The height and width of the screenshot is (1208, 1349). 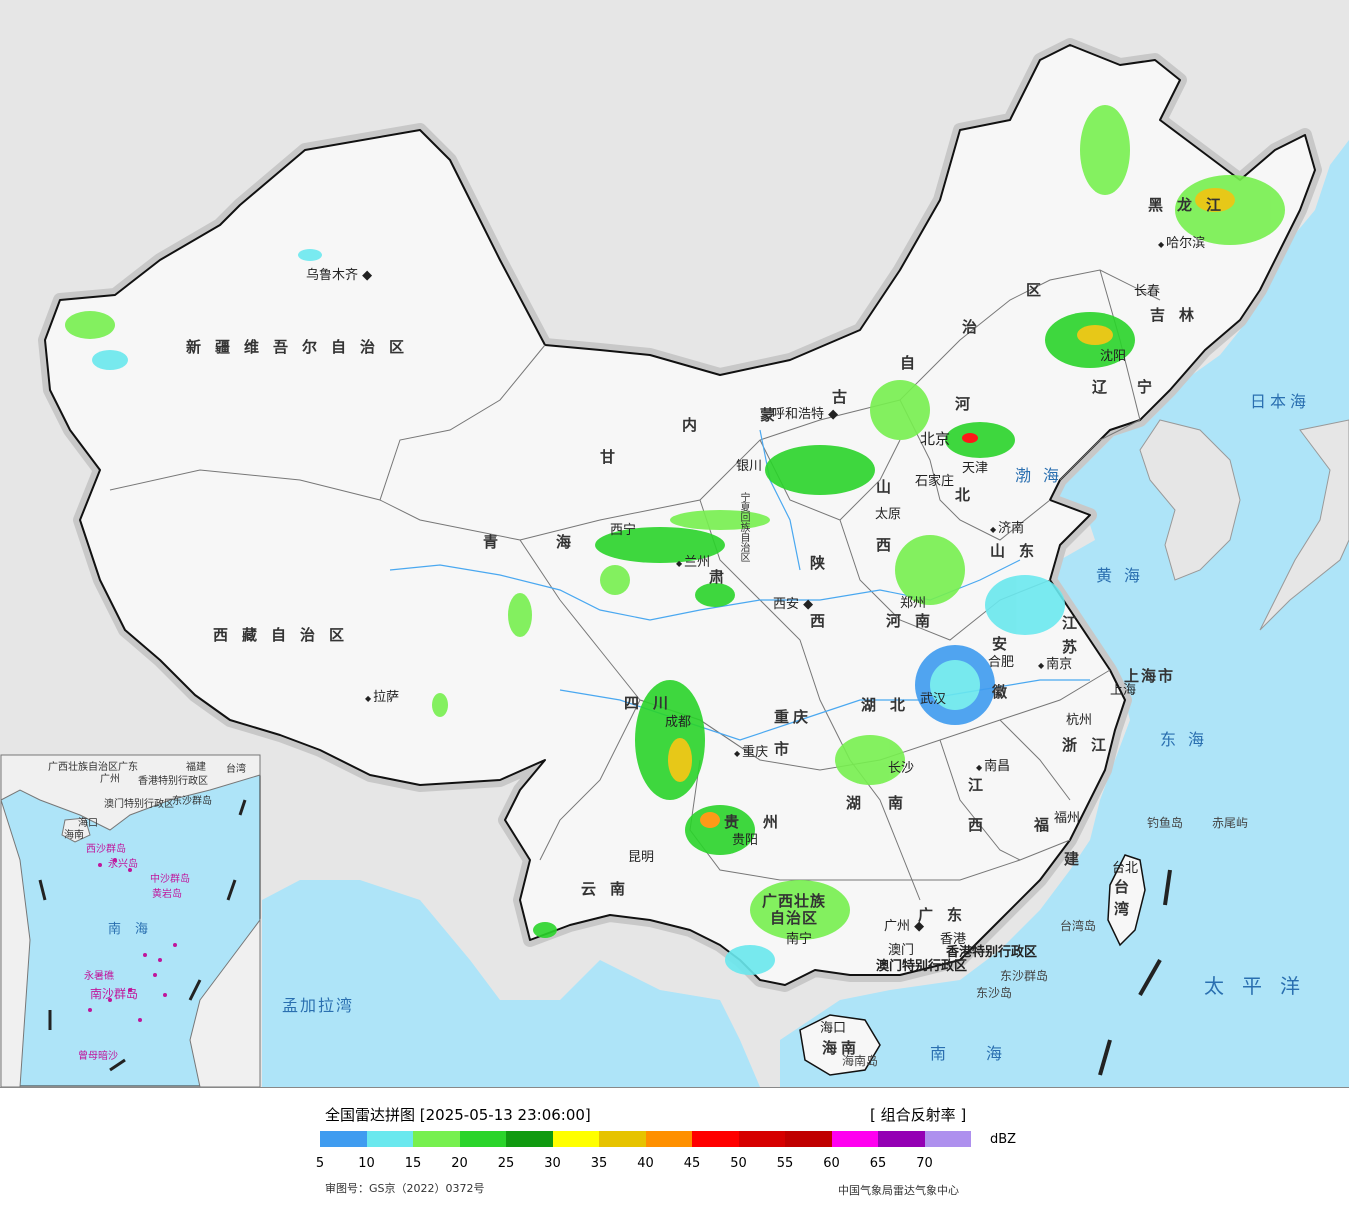 What do you see at coordinates (1179, 315) in the screenshot?
I see `province-jilin: 吉林` at bounding box center [1179, 315].